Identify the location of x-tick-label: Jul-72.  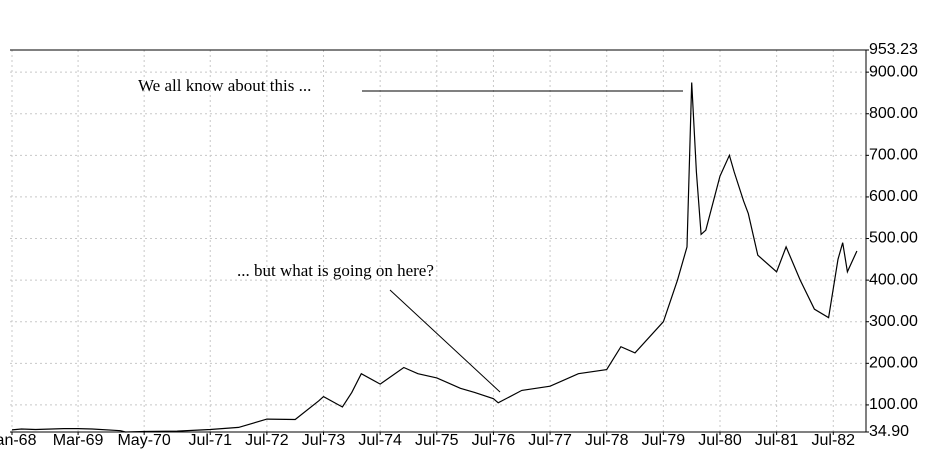
(267, 440).